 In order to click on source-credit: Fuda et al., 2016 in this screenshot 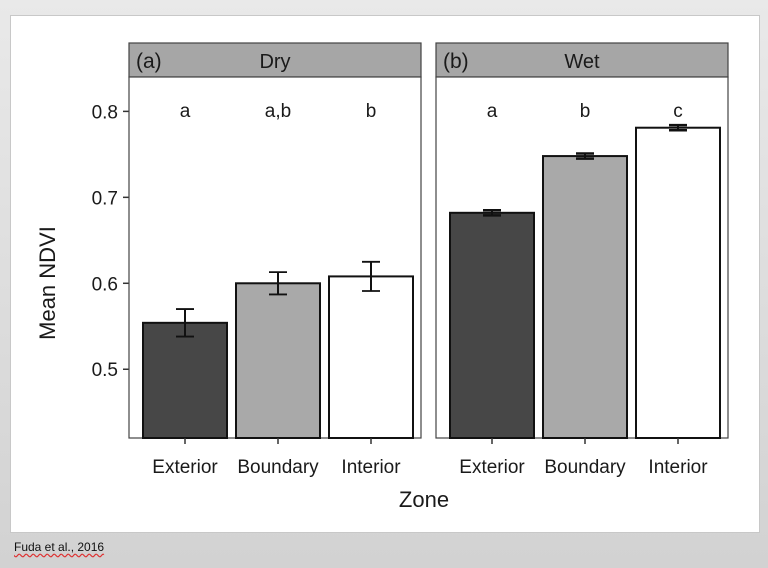, I will do `click(59, 547)`.